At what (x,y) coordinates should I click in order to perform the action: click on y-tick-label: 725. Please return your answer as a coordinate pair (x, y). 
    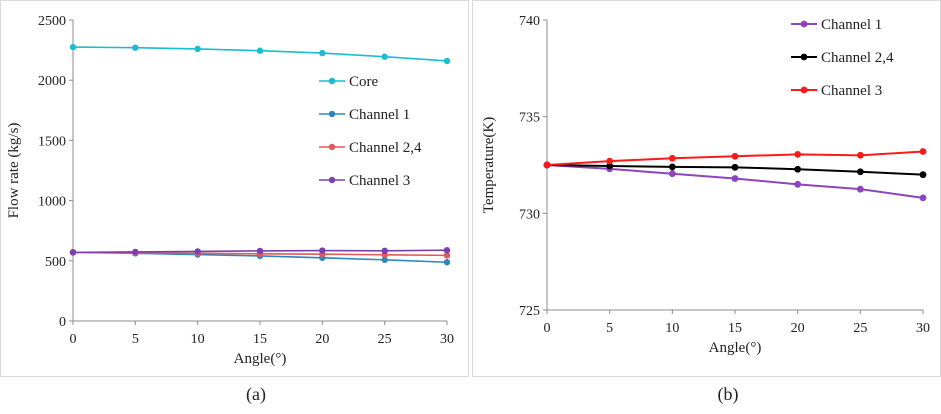
    Looking at the image, I should click on (529, 311).